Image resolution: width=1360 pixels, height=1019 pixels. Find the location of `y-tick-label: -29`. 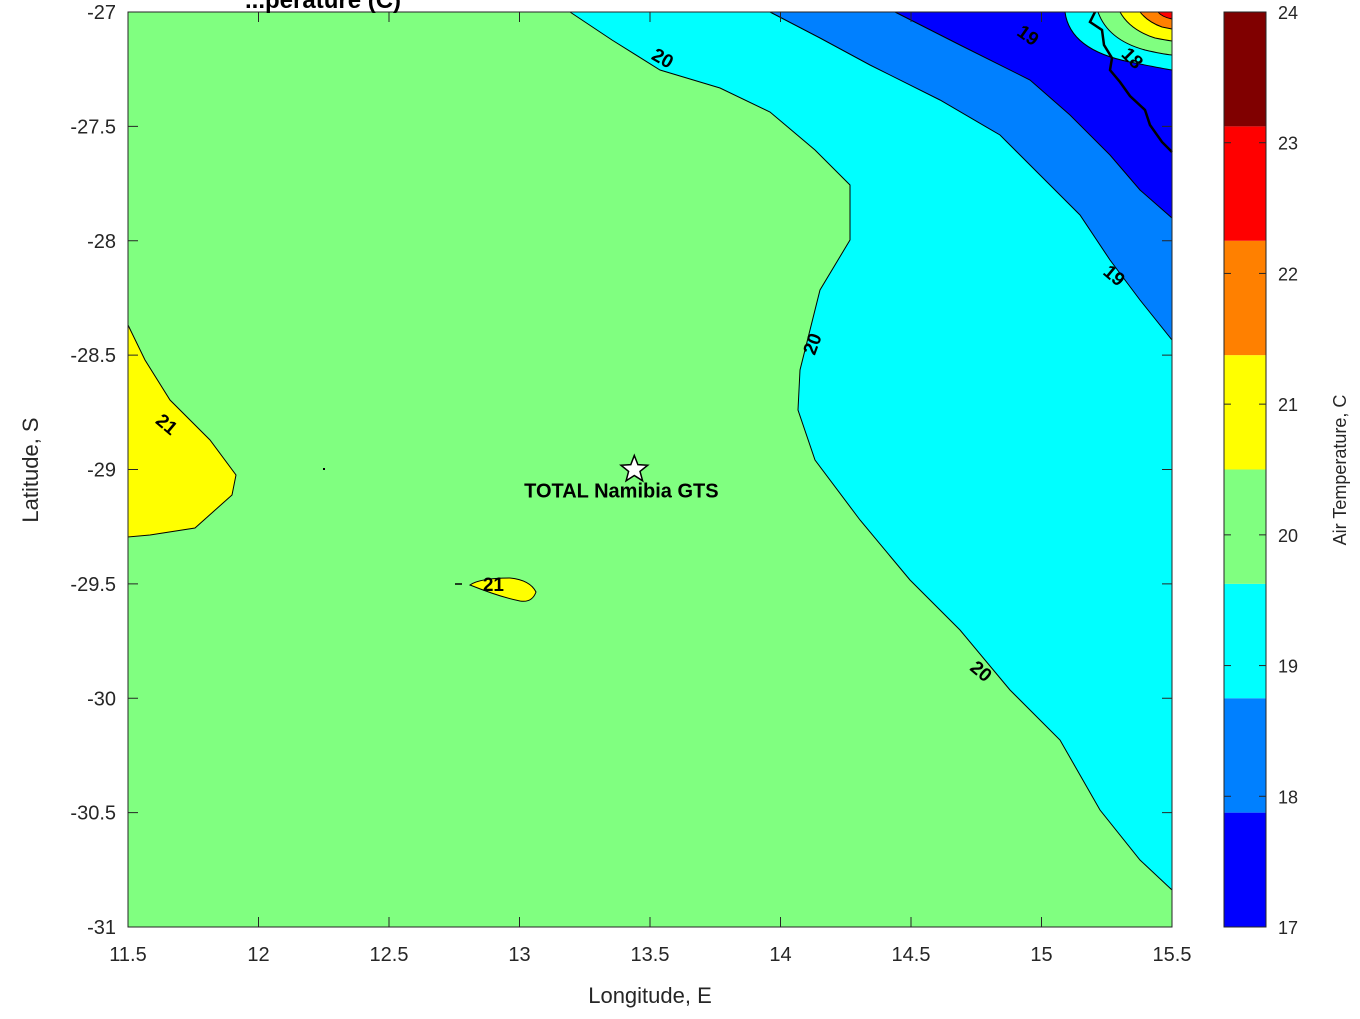

y-tick-label: -29 is located at coordinates (101, 471).